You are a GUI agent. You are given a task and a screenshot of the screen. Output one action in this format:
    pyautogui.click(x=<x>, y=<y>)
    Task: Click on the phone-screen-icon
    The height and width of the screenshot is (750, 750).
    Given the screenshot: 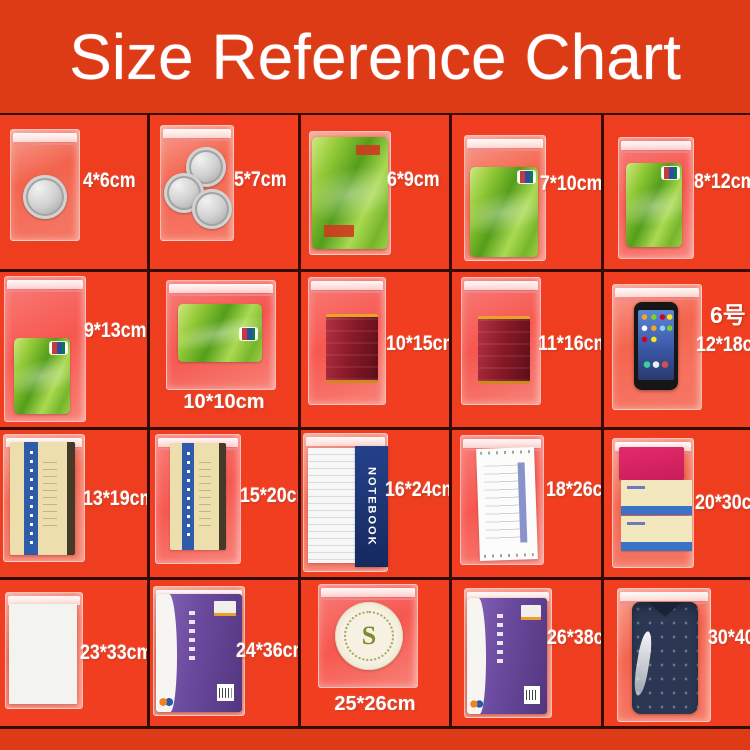 What is the action you would take?
    pyautogui.click(x=656, y=345)
    